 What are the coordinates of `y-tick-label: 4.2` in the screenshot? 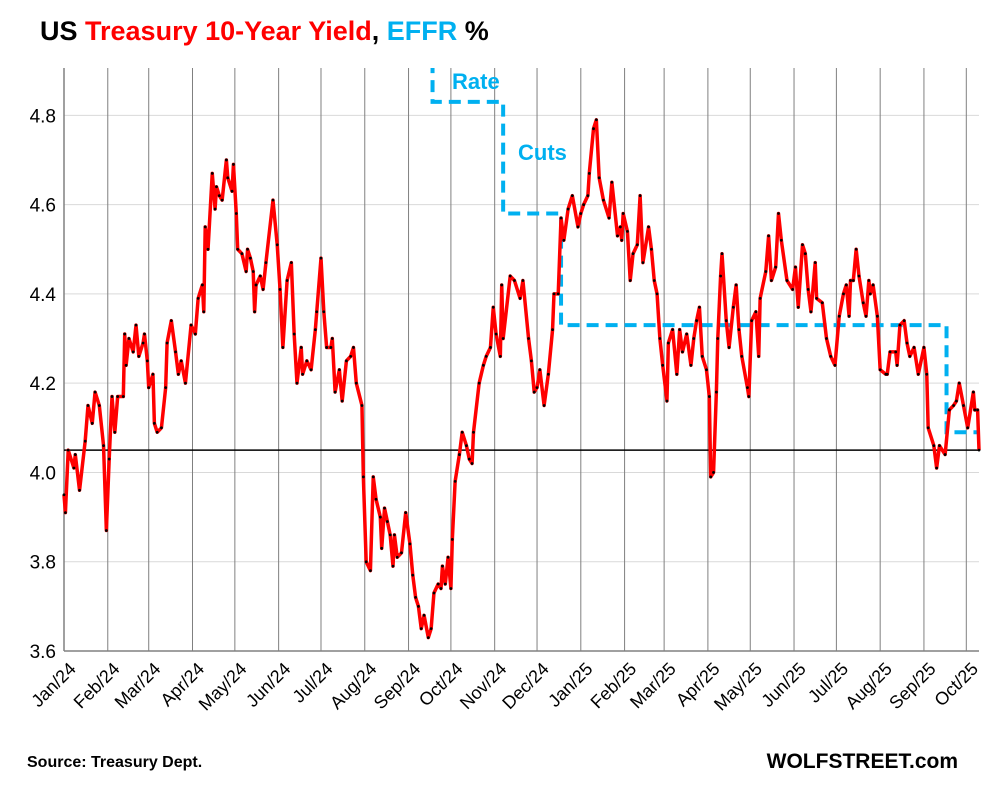 It's located at (43, 384).